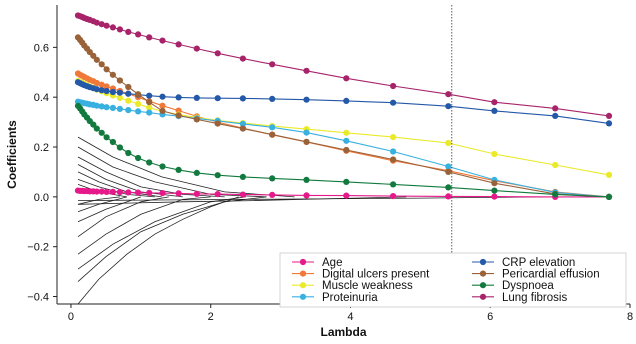 Image resolution: width=636 pixels, height=344 pixels. I want to click on legend-label-lung-fibrosis: Lung fibrosis, so click(534, 298).